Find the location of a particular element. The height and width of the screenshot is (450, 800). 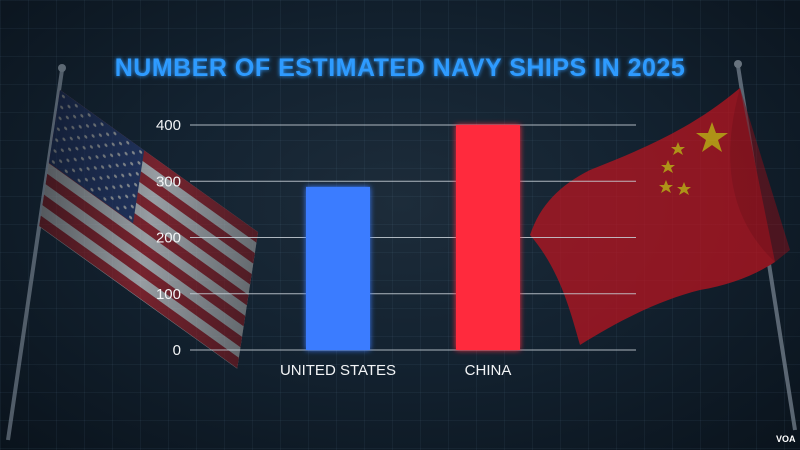

bar-united-states is located at coordinates (338, 268).